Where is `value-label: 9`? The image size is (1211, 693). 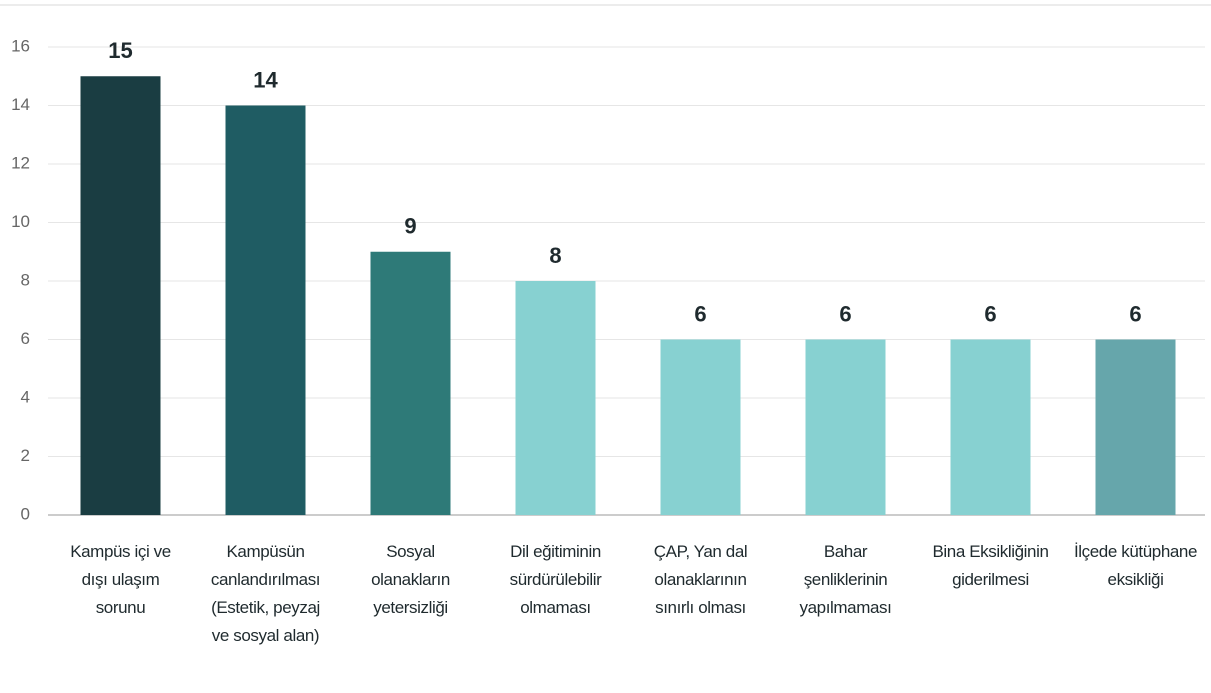 value-label: 9 is located at coordinates (410, 226).